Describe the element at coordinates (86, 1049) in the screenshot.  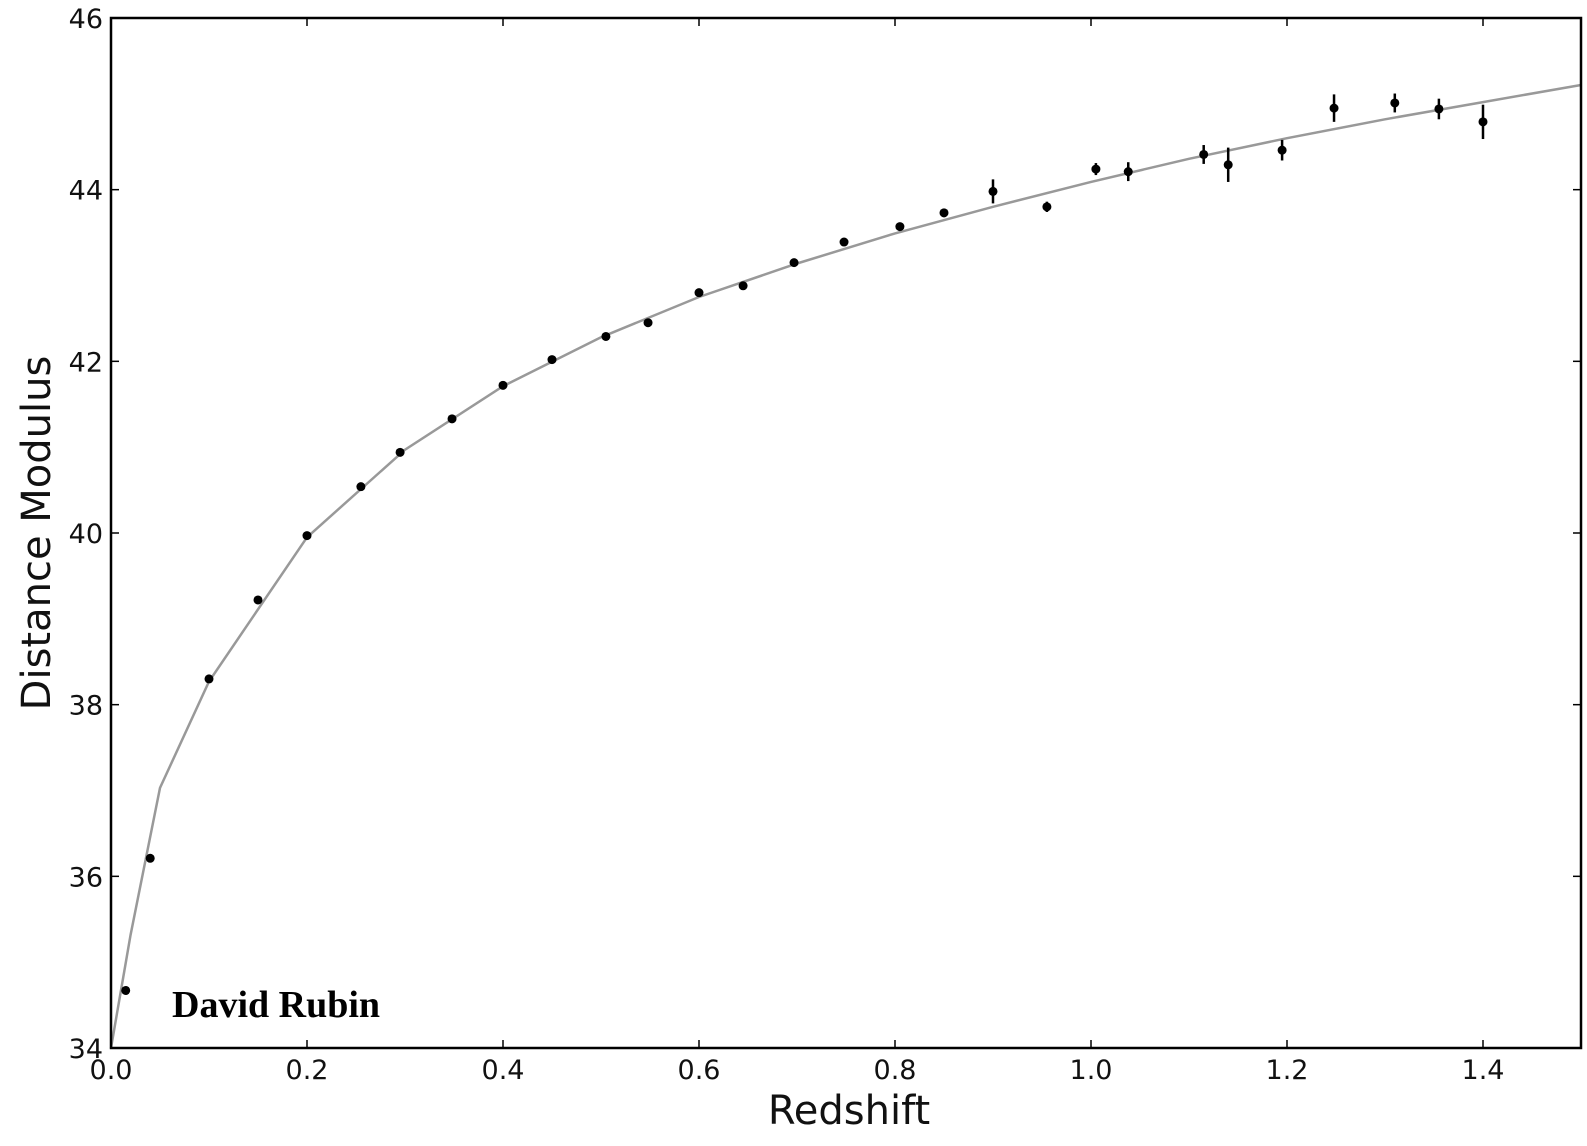
I see `y-tick-label: 34` at that location.